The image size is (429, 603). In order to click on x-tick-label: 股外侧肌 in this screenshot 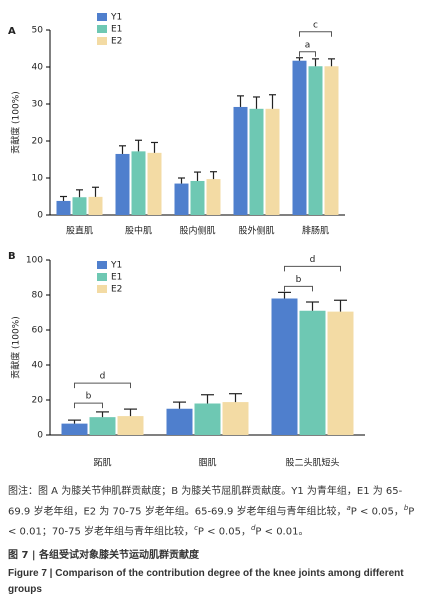, I will do `click(256, 231)`.